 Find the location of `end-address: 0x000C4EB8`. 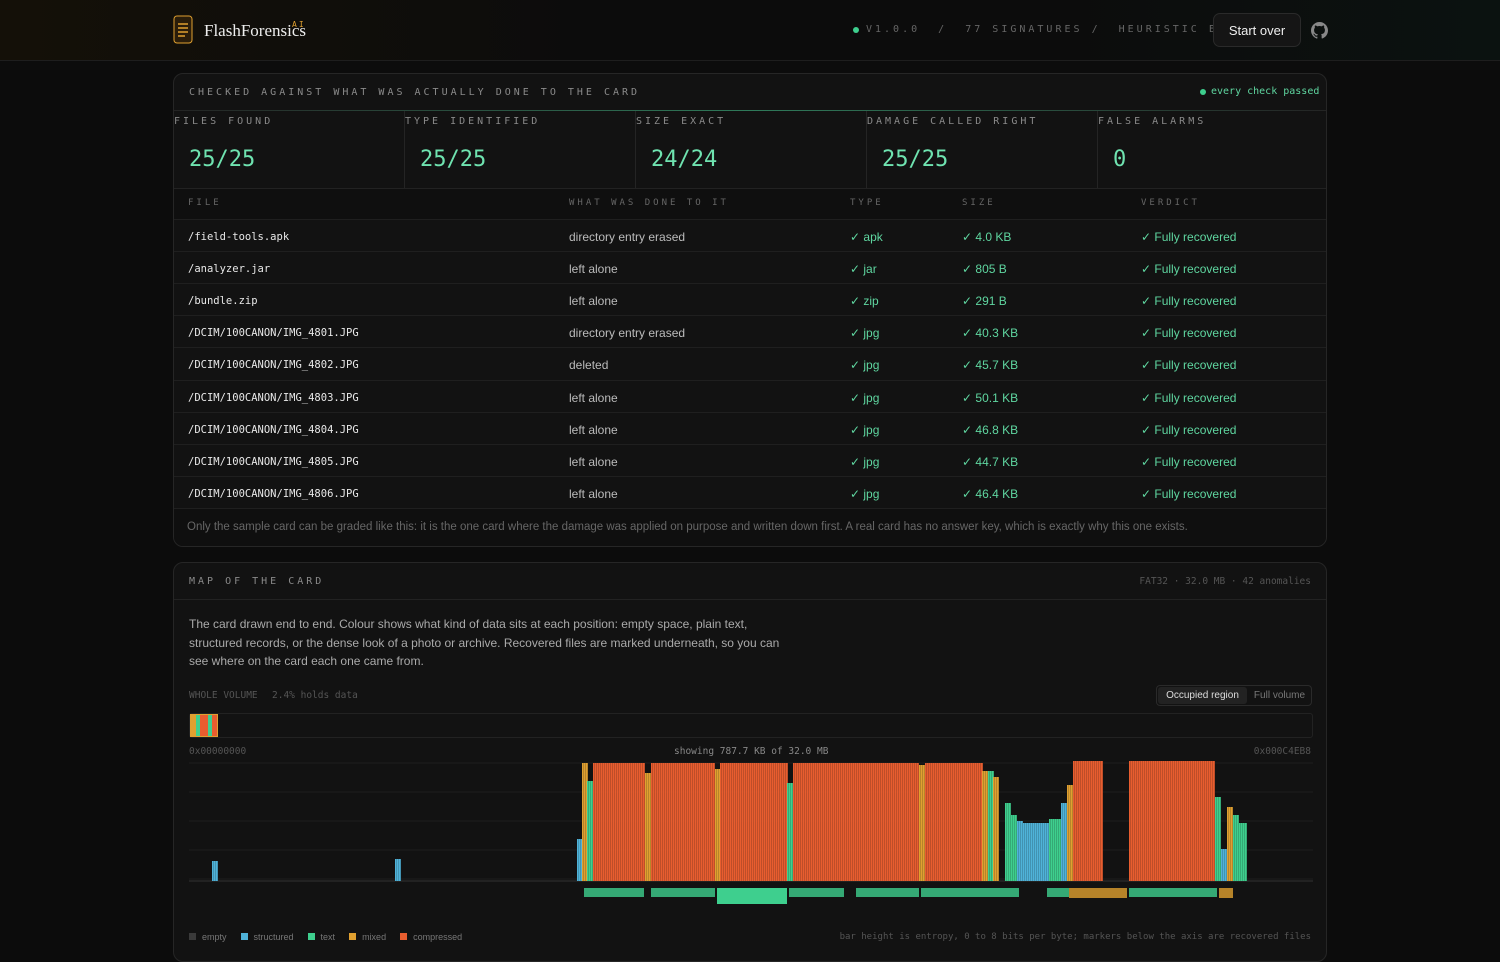

end-address: 0x000C4EB8 is located at coordinates (1282, 751).